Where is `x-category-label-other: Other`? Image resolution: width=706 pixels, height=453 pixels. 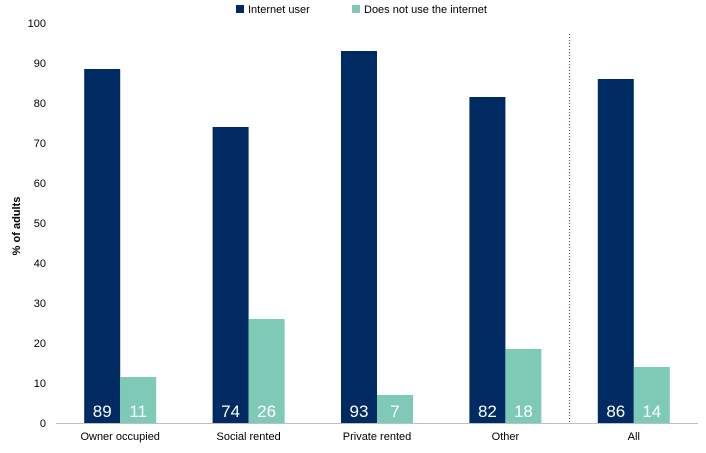 x-category-label-other: Other is located at coordinates (506, 437).